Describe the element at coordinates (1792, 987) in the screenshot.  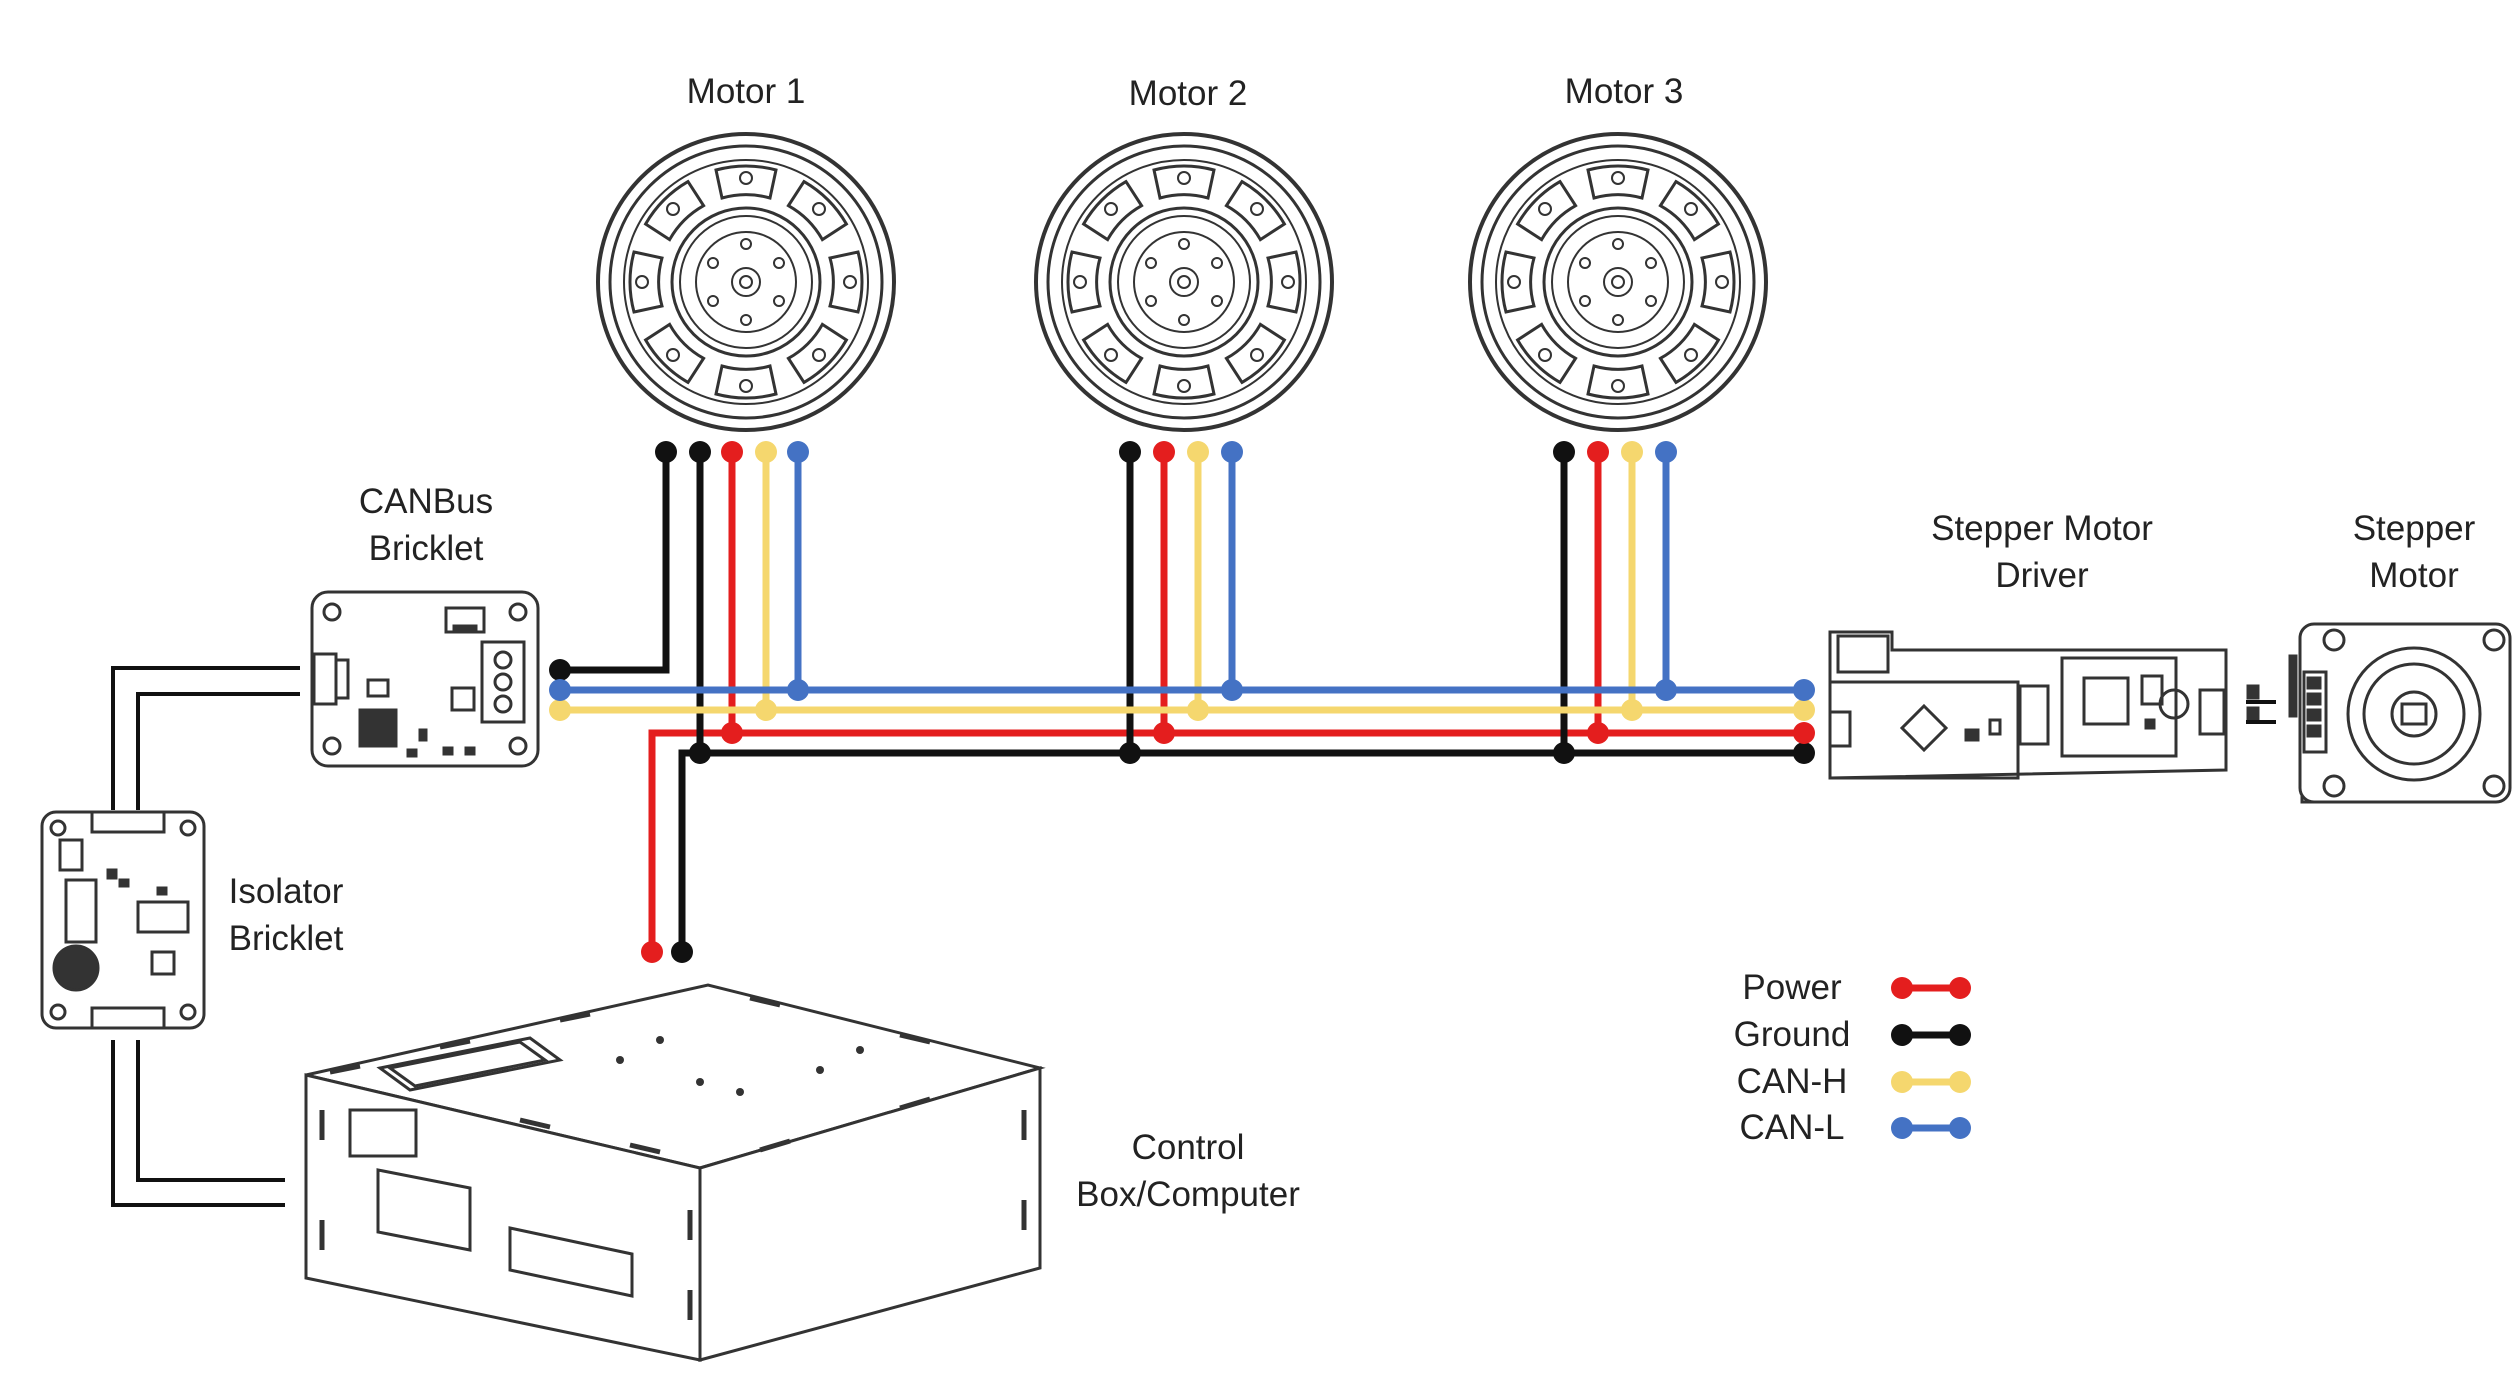
I see `legend-label-power: Power` at that location.